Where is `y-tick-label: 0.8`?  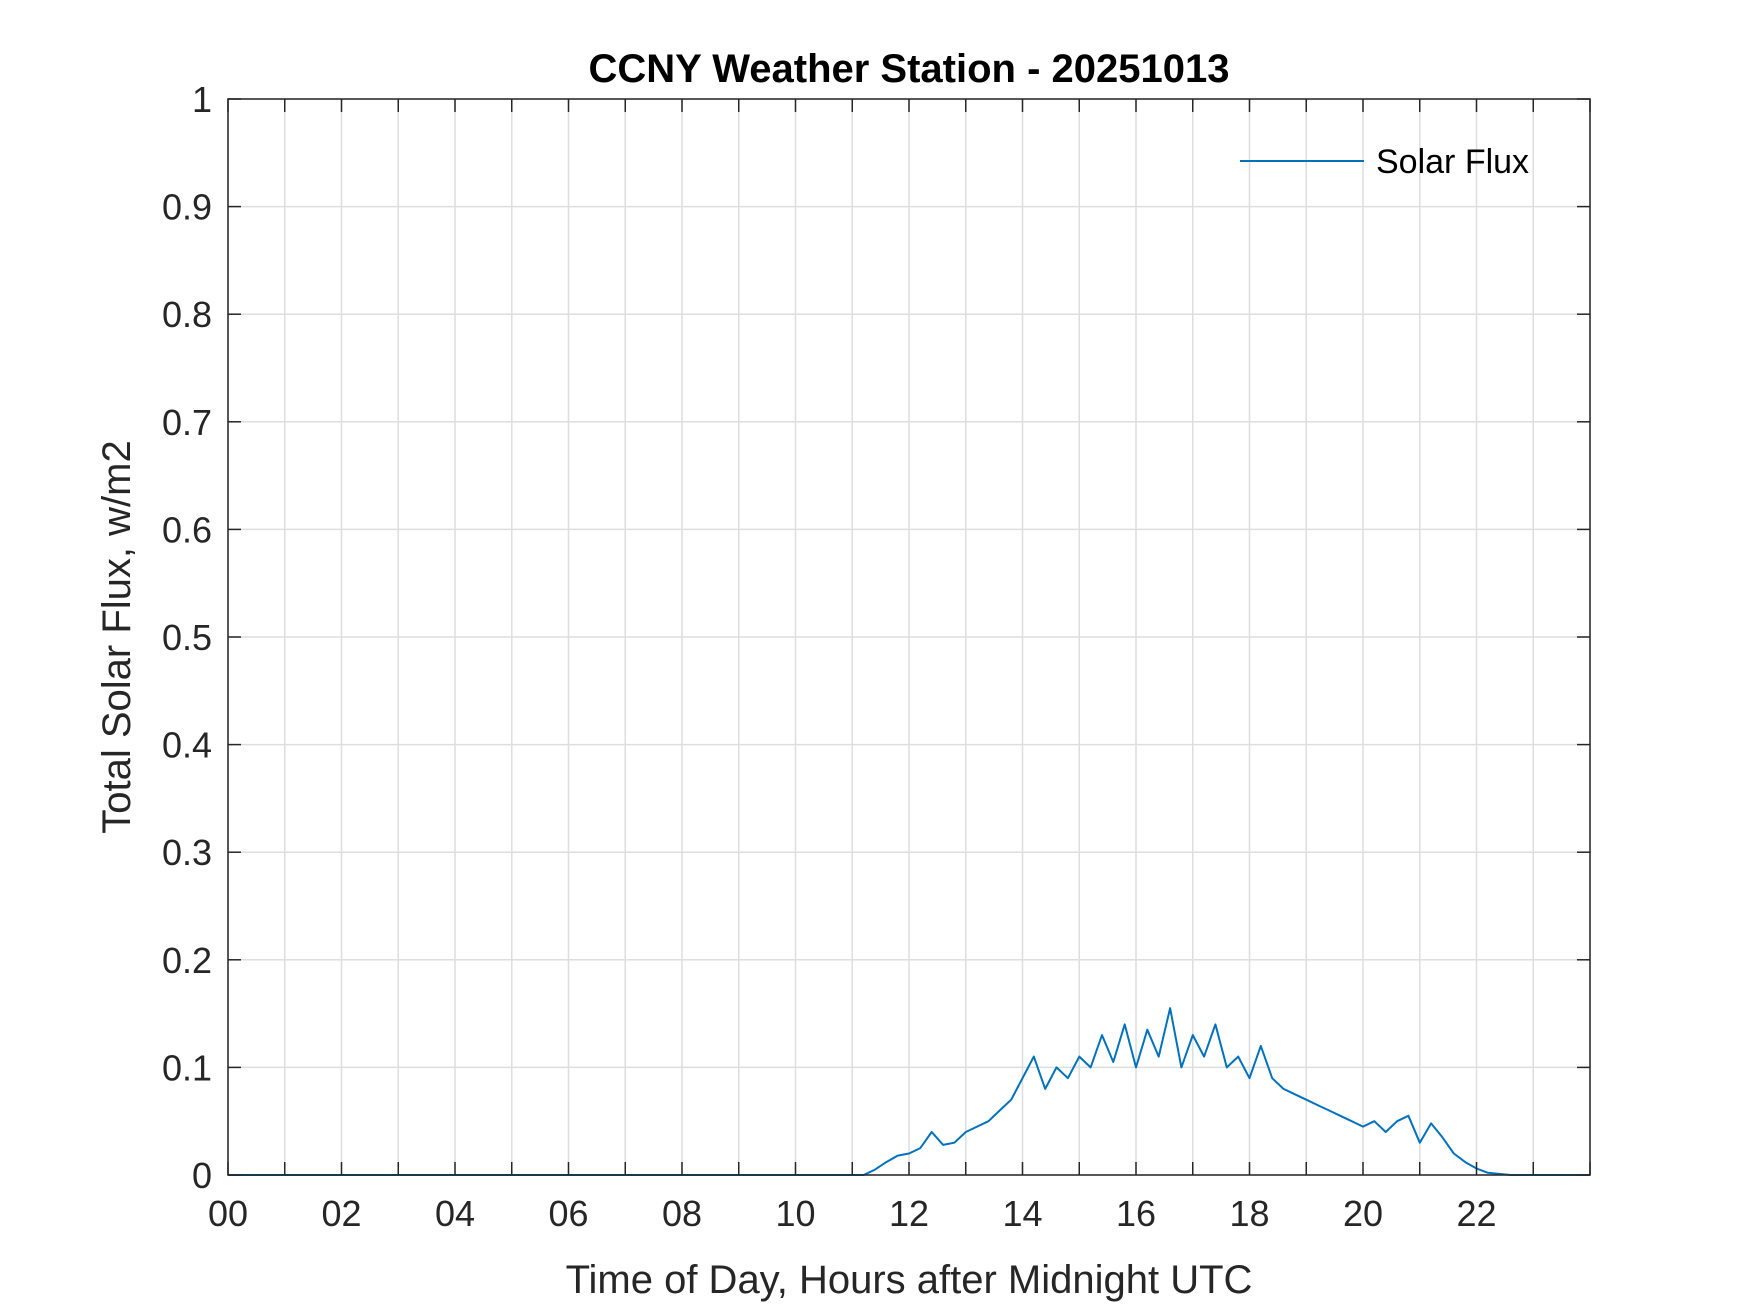 y-tick-label: 0.8 is located at coordinates (187, 314).